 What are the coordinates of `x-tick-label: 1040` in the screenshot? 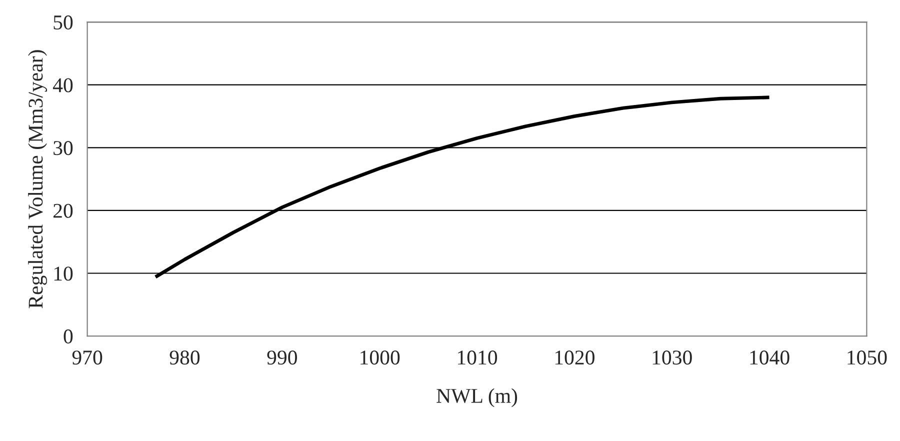 It's located at (770, 357).